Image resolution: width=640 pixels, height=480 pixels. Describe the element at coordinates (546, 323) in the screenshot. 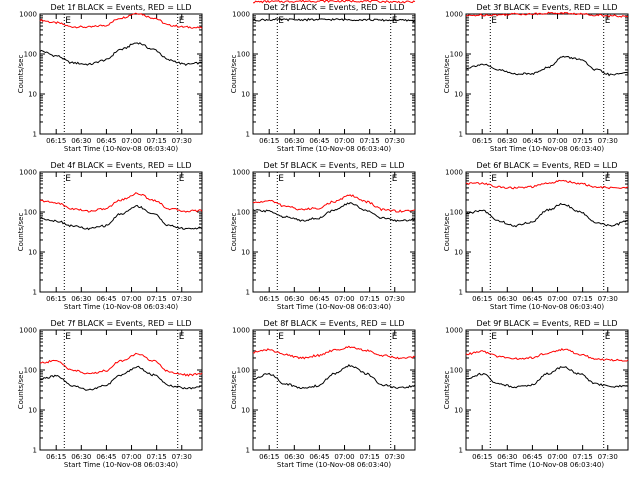

I see `panel-title: Det 9f BLACK = Events, RED = LLD` at that location.